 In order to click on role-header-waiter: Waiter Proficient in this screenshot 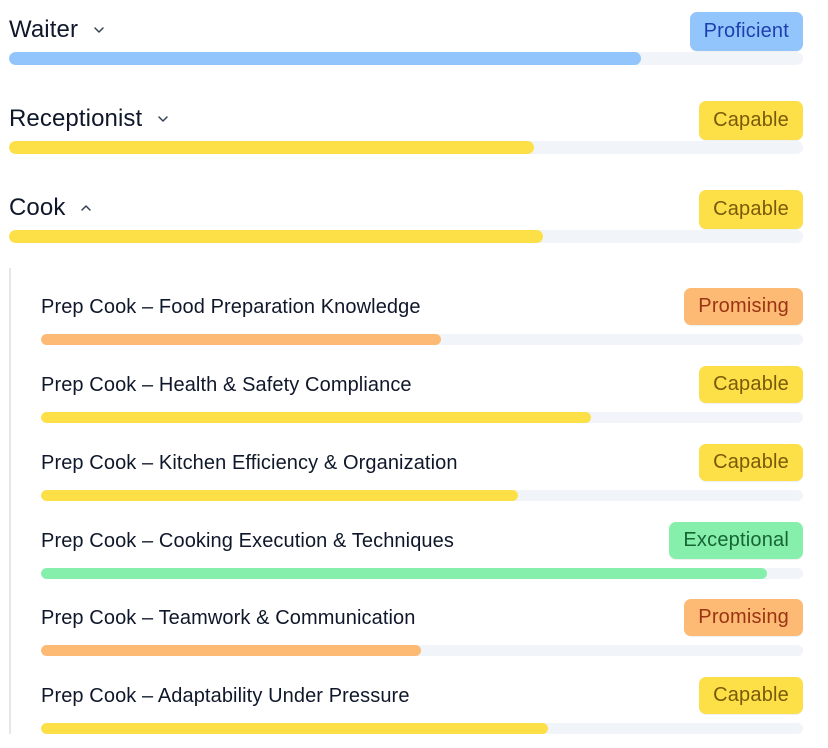, I will do `click(406, 32)`.